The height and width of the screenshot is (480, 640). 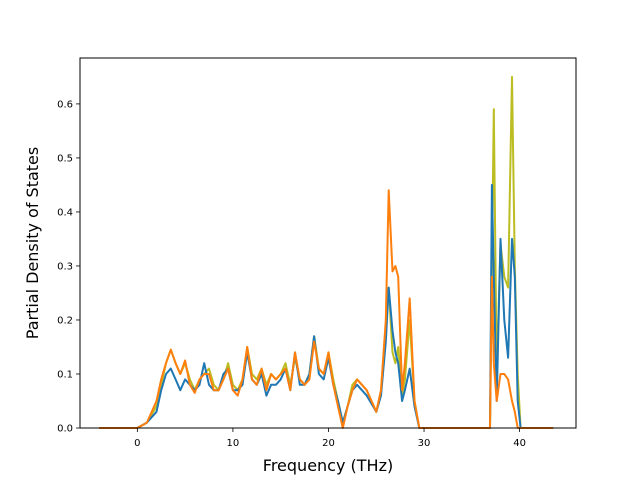 I want to click on y-tick-label: 0.5, so click(x=65, y=158).